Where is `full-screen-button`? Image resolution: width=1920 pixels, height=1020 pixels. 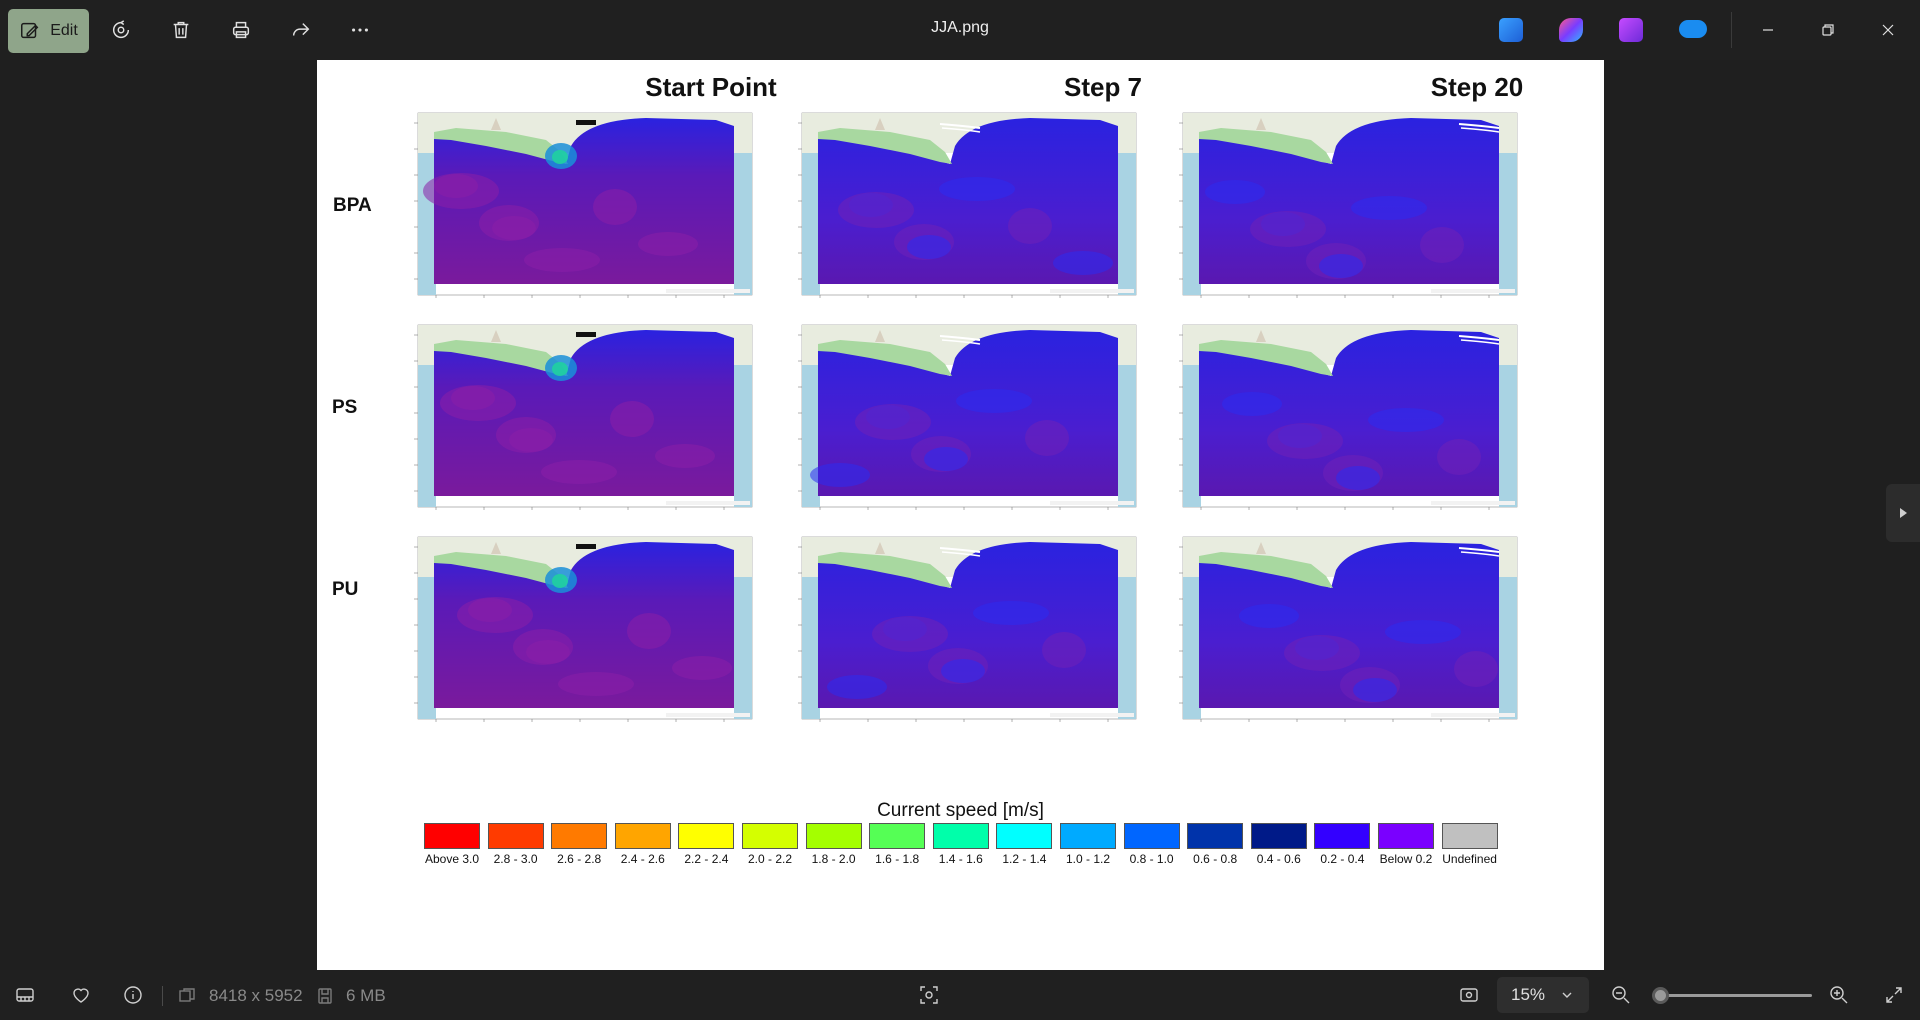 full-screen-button is located at coordinates (1894, 995).